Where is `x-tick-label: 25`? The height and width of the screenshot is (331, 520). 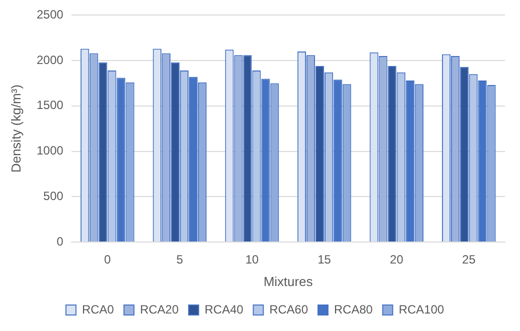
x-tick-label: 25 is located at coordinates (469, 259).